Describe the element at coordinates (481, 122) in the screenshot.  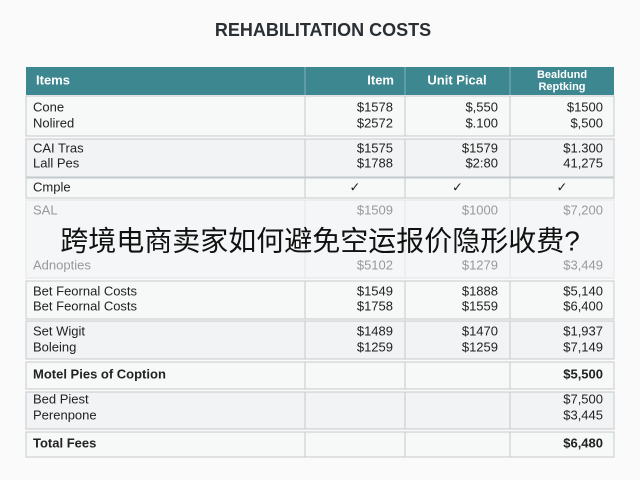
I see `table-cell: $.100` at that location.